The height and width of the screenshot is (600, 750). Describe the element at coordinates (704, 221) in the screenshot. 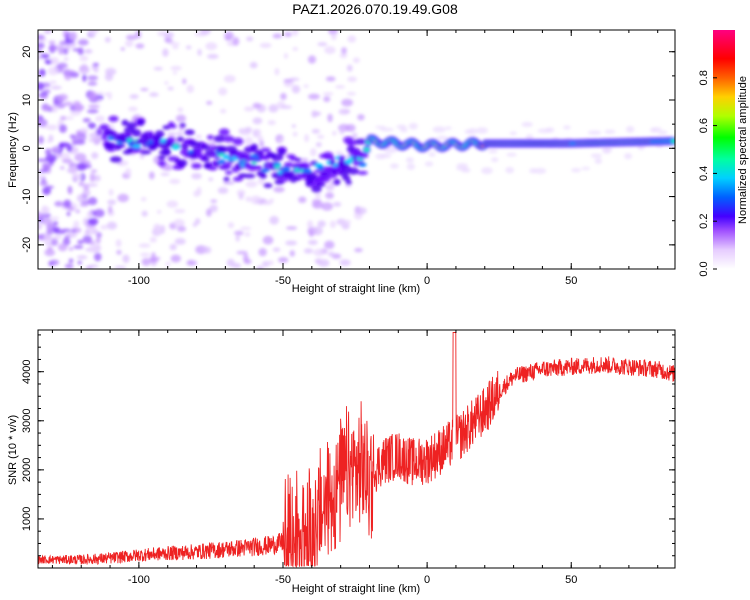

I see `colorbar-tick-label: 0.2` at that location.